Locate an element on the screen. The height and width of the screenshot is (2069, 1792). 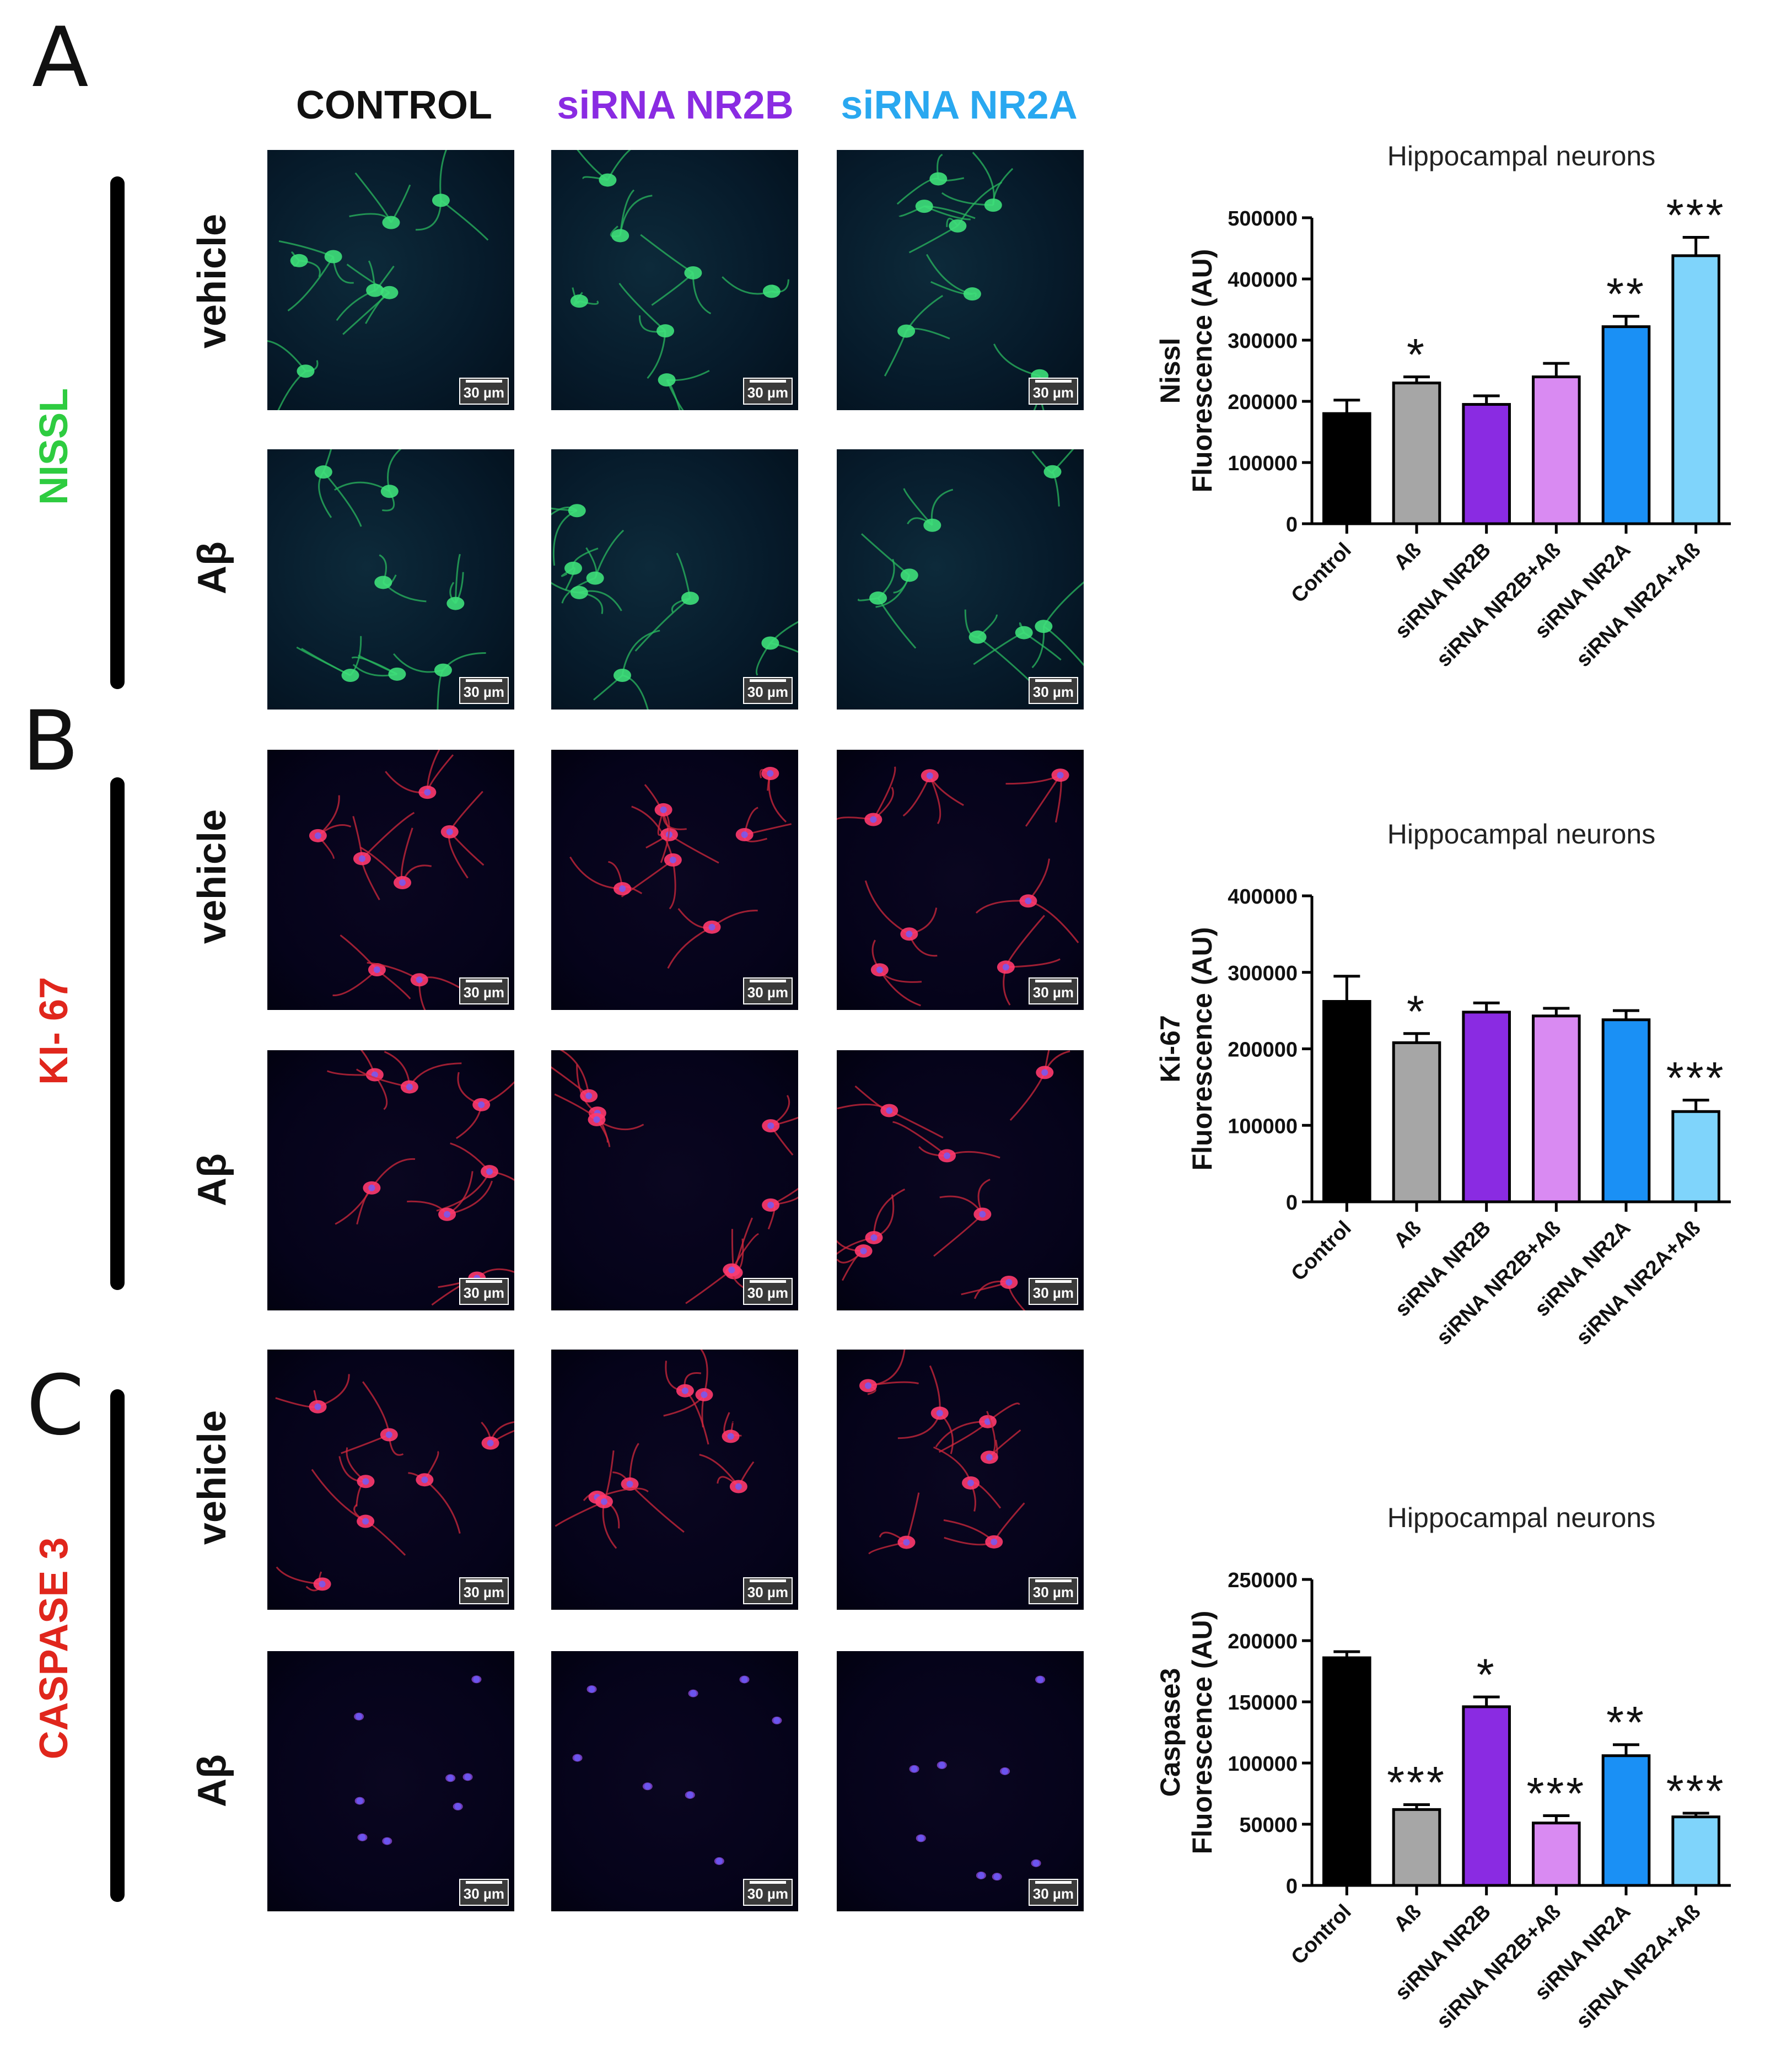
x-tick-label: Control is located at coordinates (1321, 1934).